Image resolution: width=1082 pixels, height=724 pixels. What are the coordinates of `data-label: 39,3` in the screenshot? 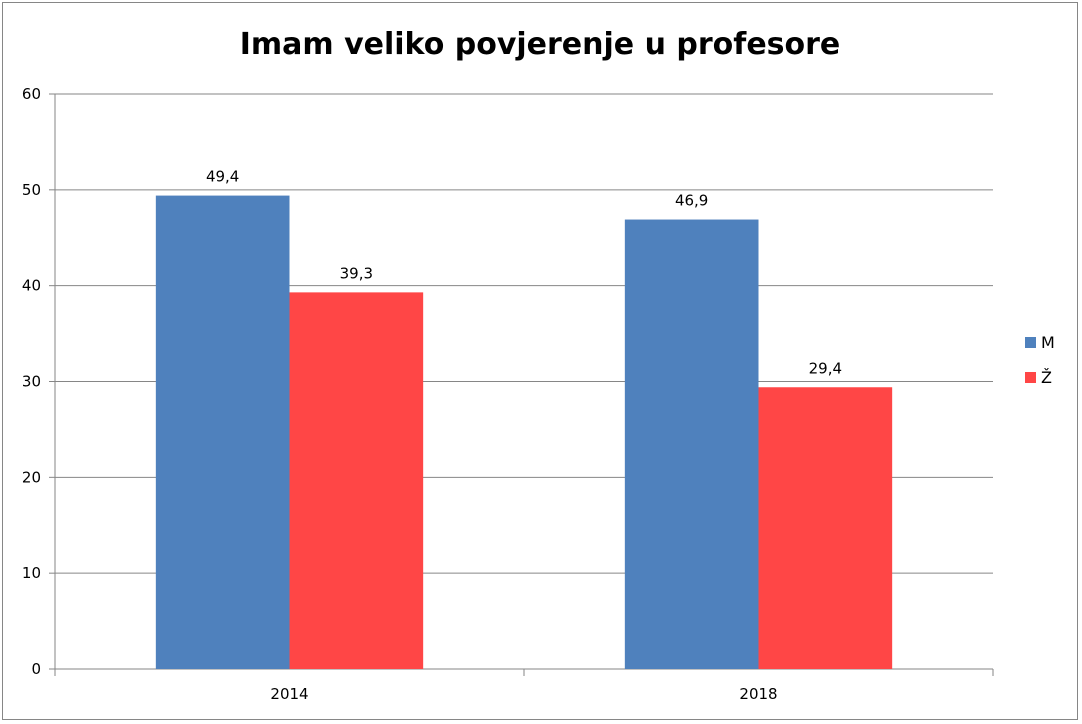 It's located at (356, 273).